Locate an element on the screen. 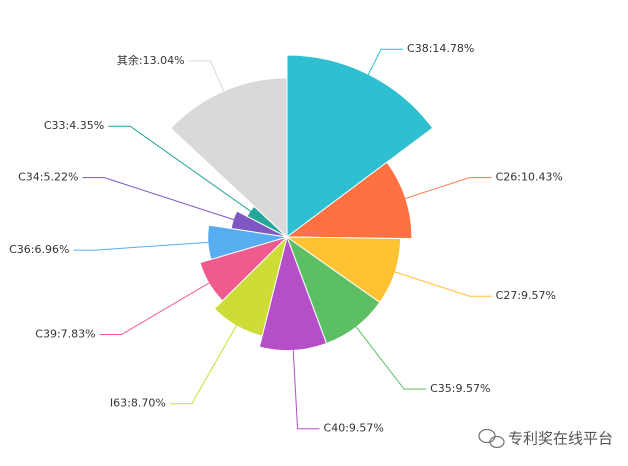  slice-label: 其余:13.04% is located at coordinates (151, 60).